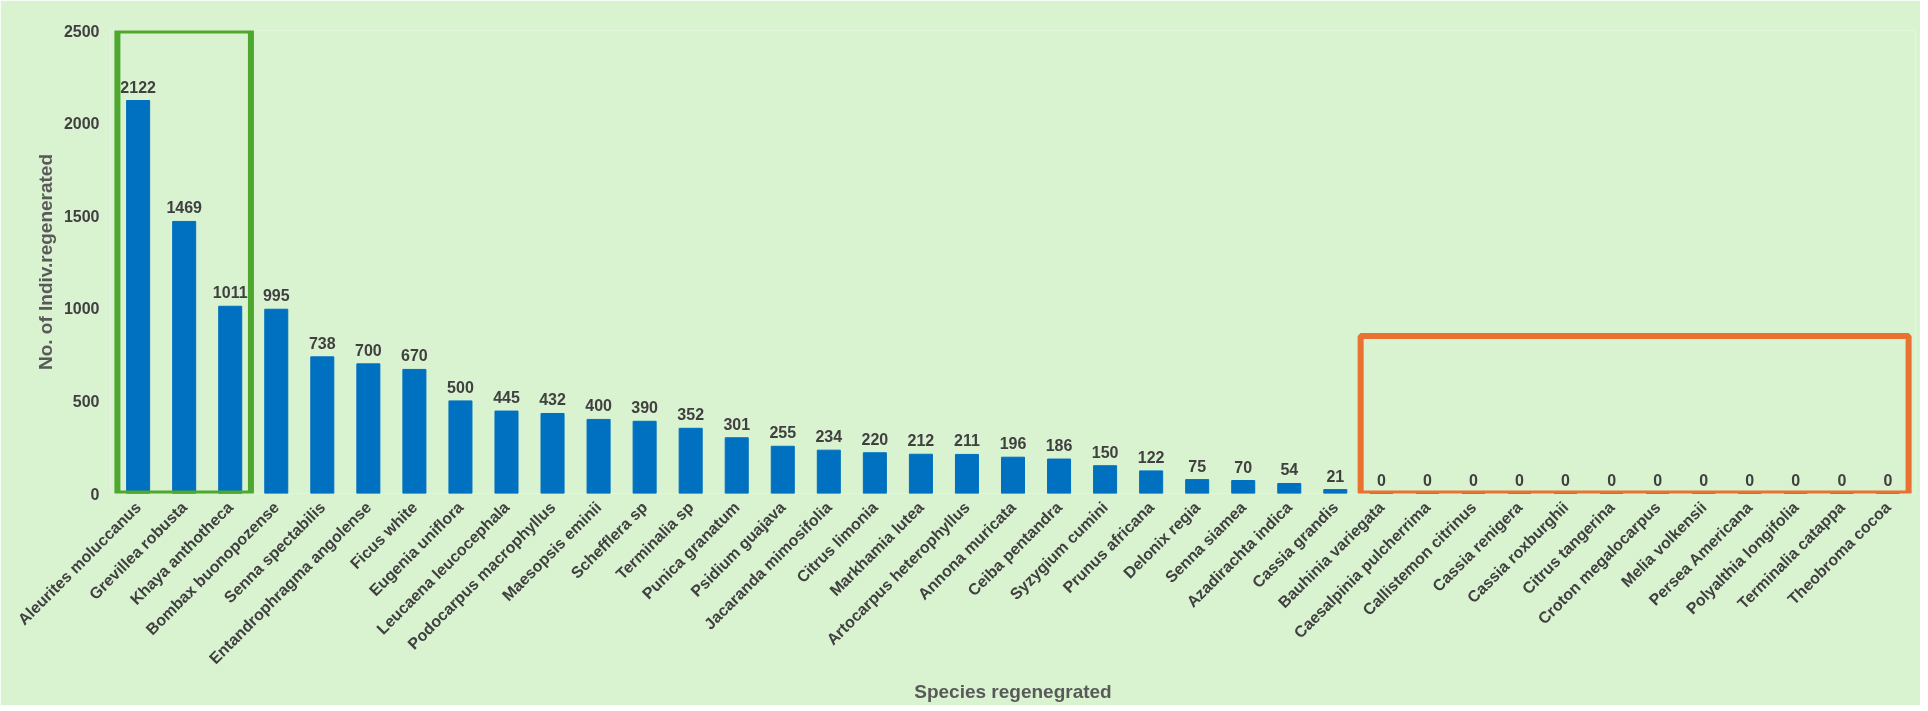 Image resolution: width=1928 pixels, height=711 pixels. Describe the element at coordinates (1013, 444) in the screenshot. I see `data-label: 196` at that location.